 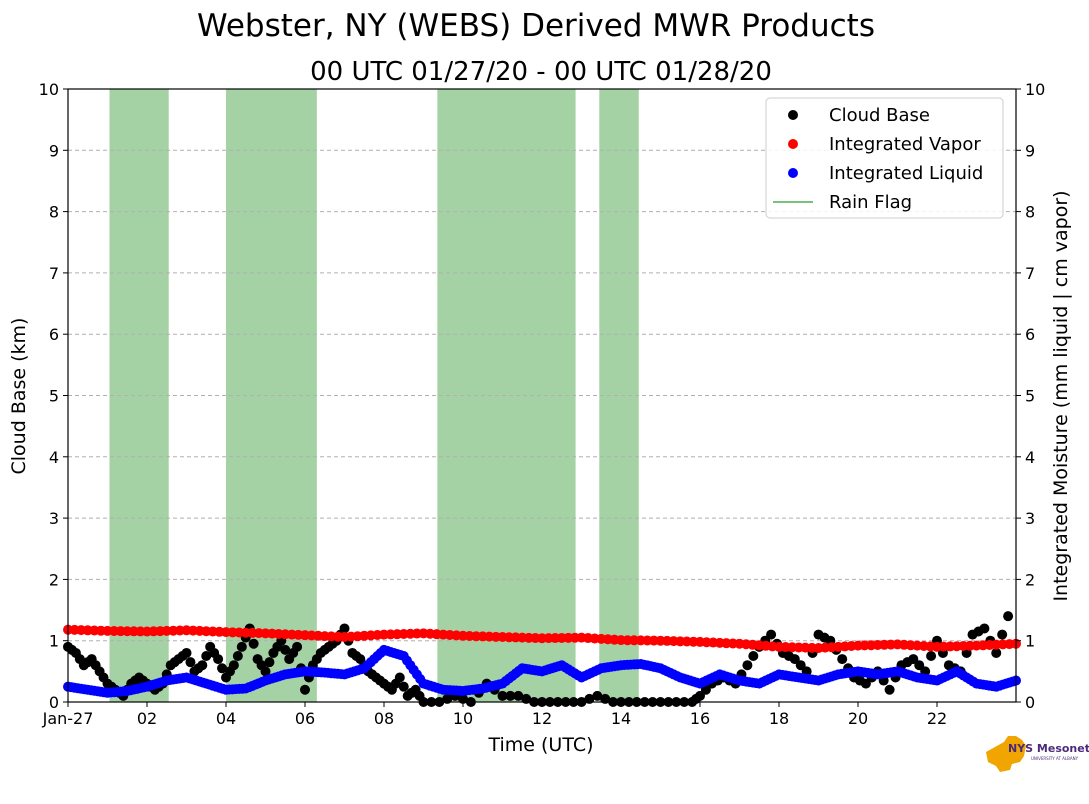 I want to click on logo-text: NYS Mesonet, so click(x=1048, y=748).